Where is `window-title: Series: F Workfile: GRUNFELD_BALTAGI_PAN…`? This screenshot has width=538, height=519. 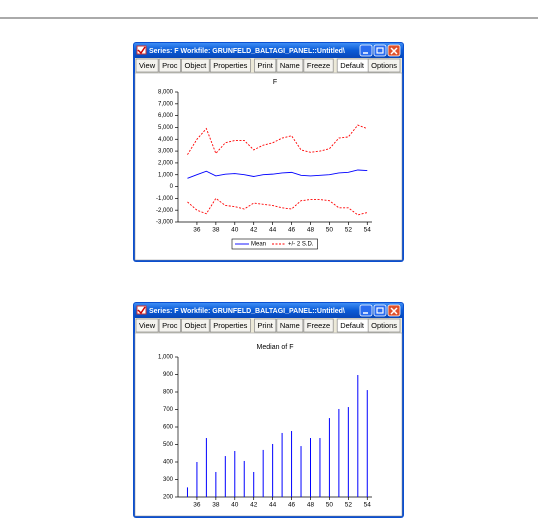 window-title: Series: F Workfile: GRUNFELD_BALTAGI_PAN… is located at coordinates (247, 51).